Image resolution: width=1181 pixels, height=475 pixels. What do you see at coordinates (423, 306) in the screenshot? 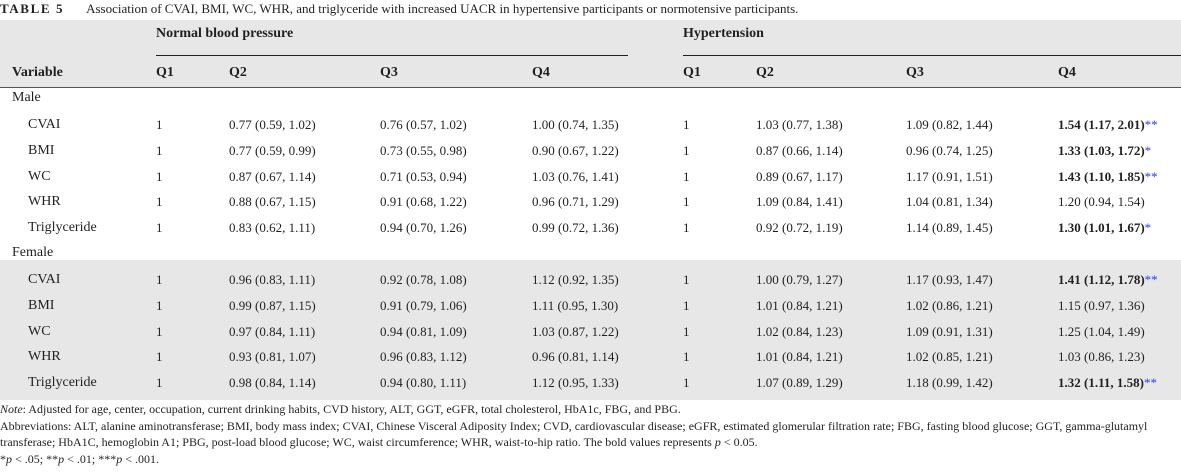
I see `table-cell: 0.91 (0.79, 1.06)` at bounding box center [423, 306].